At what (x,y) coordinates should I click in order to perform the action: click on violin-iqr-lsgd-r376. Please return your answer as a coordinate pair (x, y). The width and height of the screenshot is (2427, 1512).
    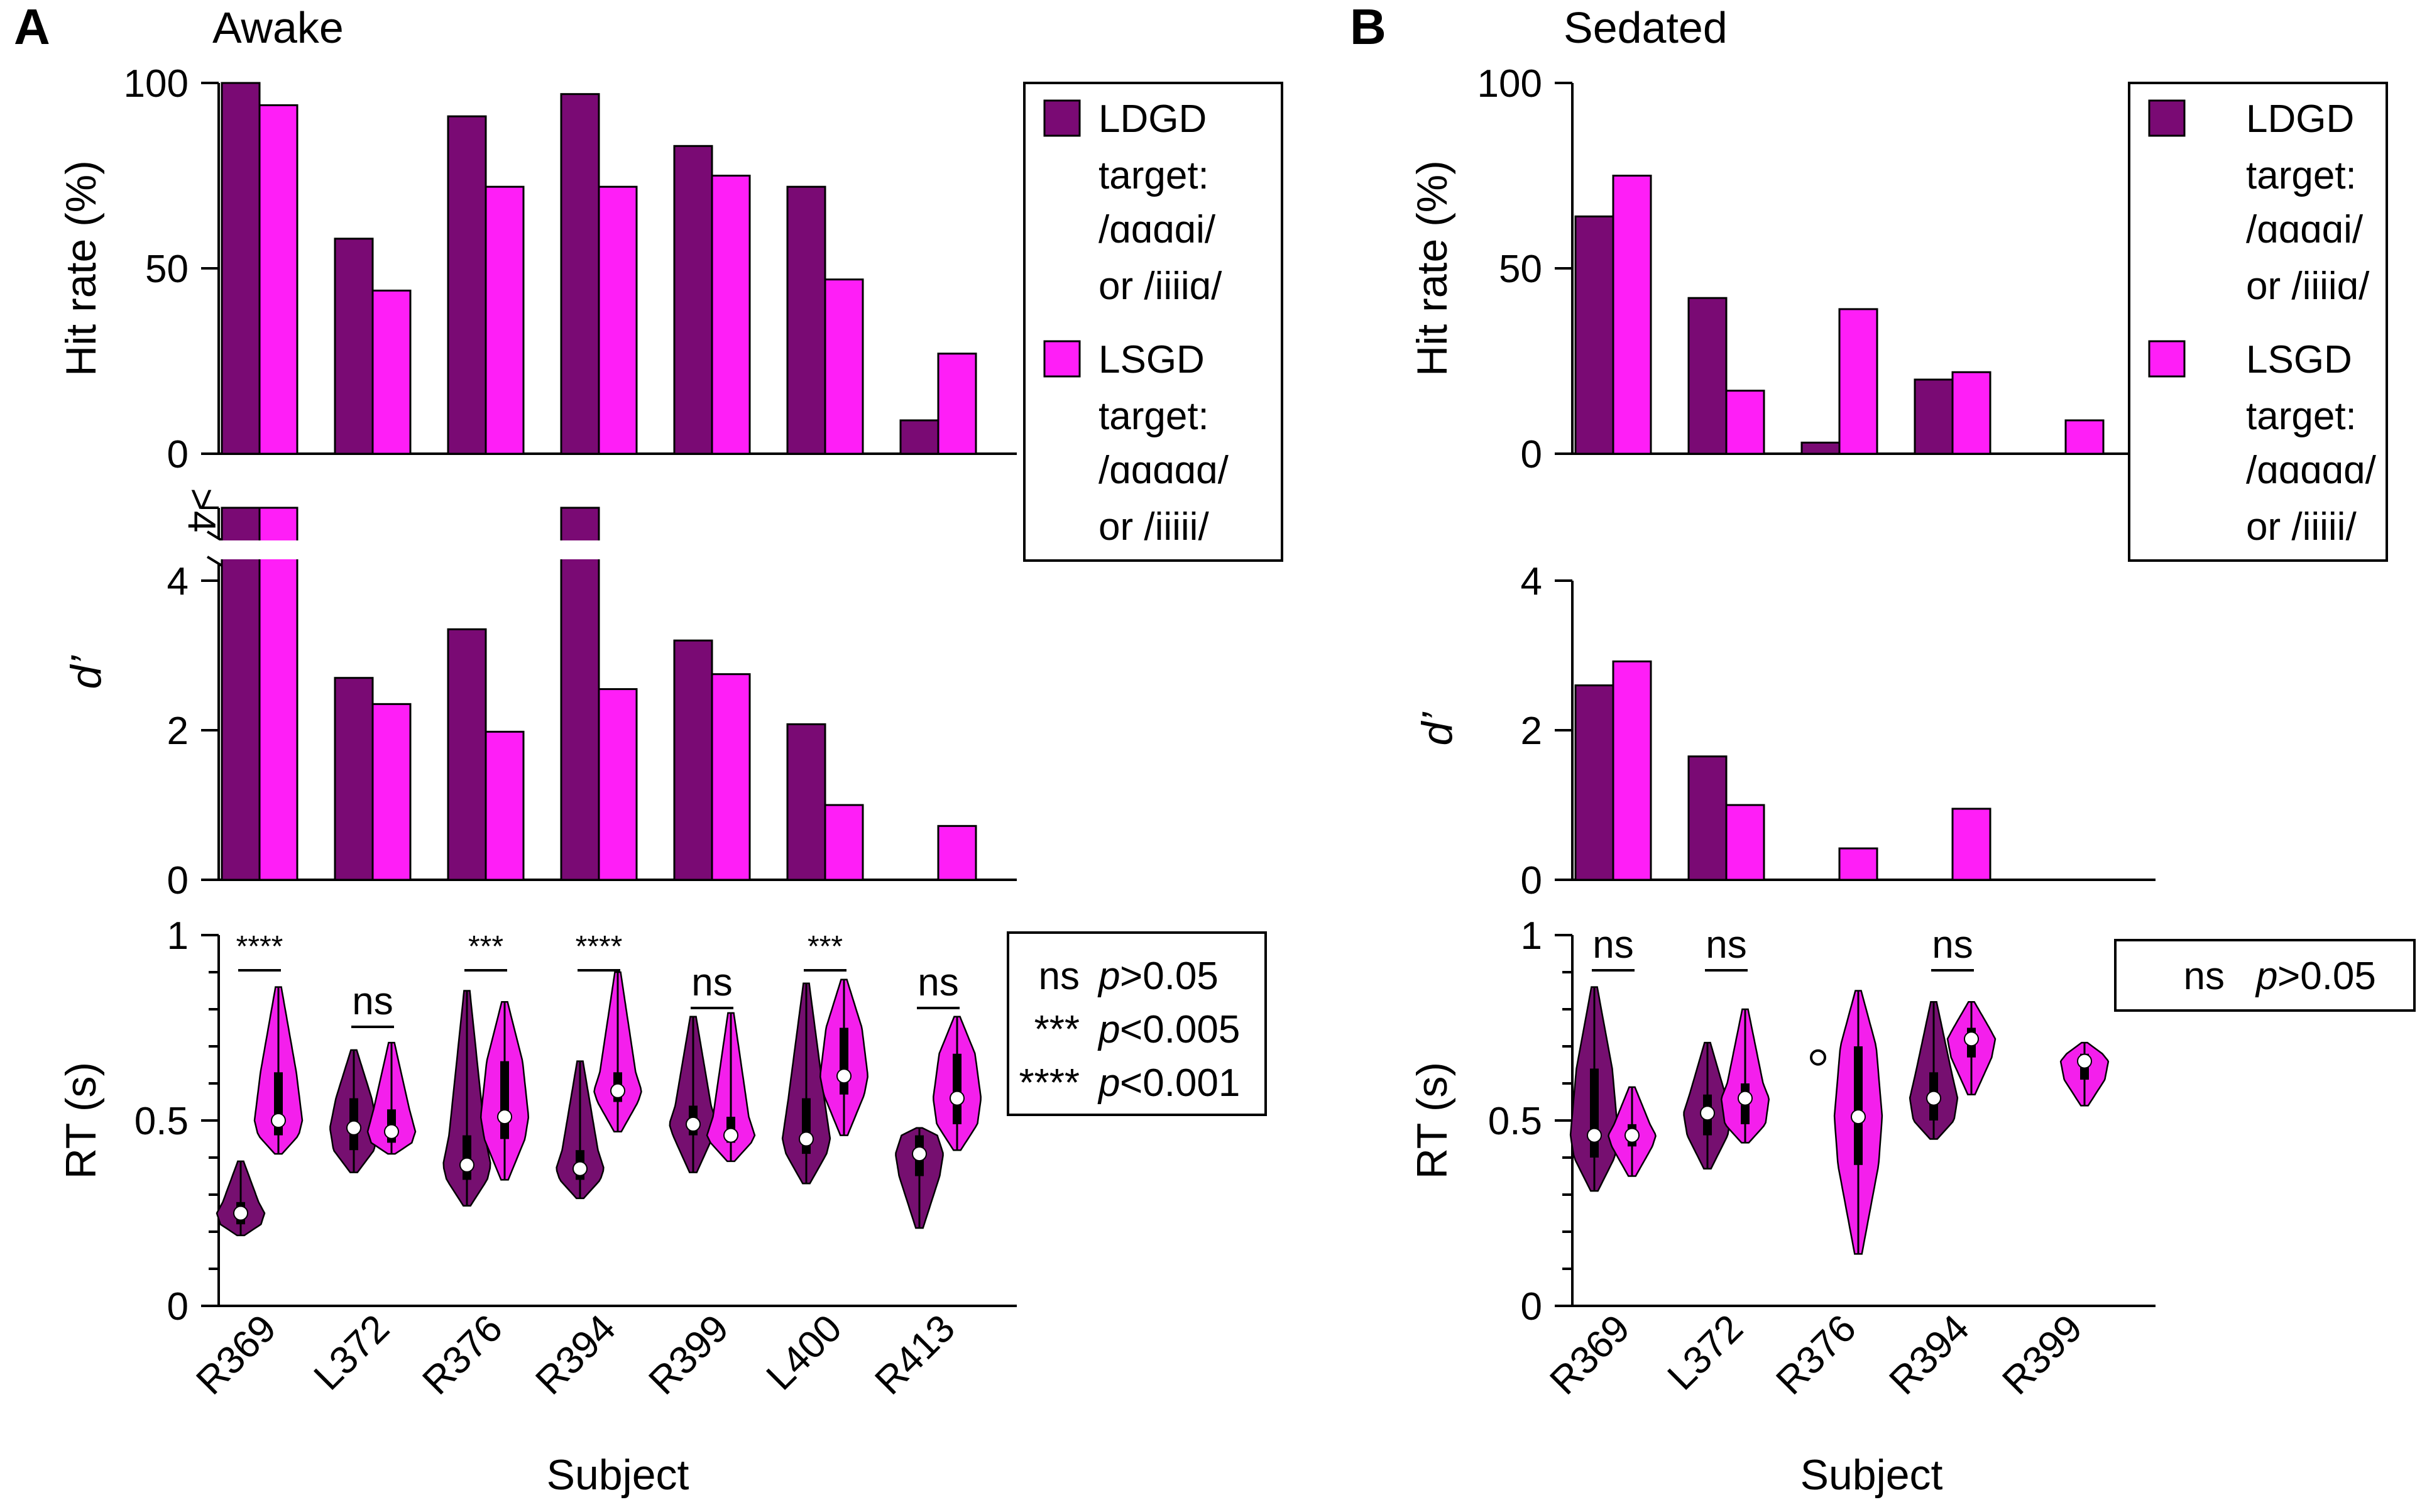
    Looking at the image, I should click on (1858, 1105).